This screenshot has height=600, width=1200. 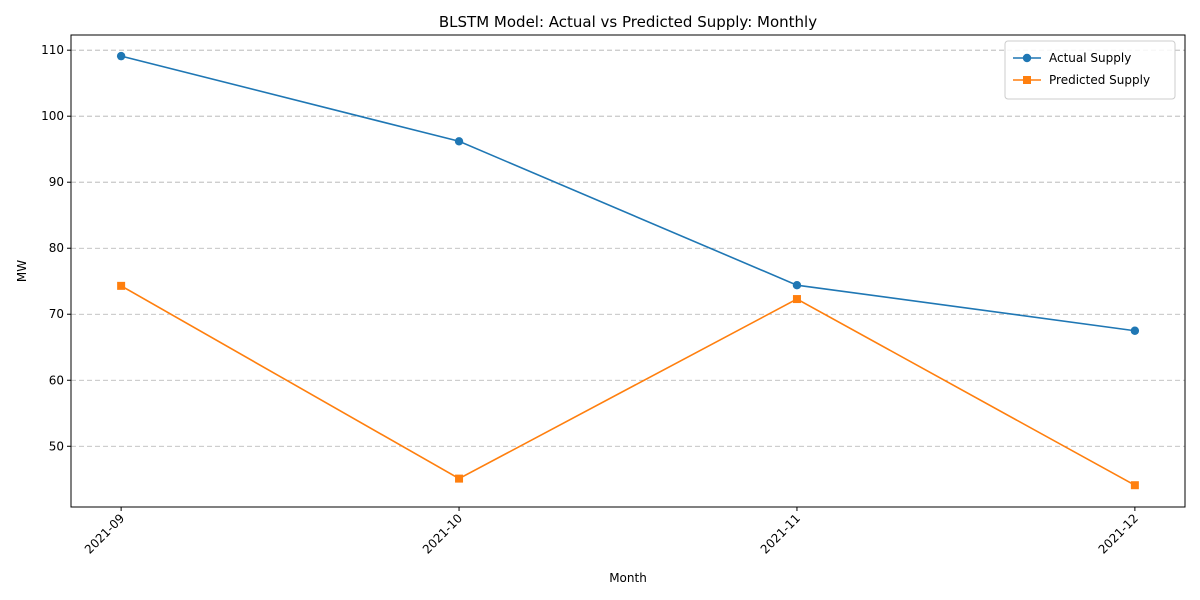 I want to click on legend-label: Predicted Supply, so click(x=1099, y=80).